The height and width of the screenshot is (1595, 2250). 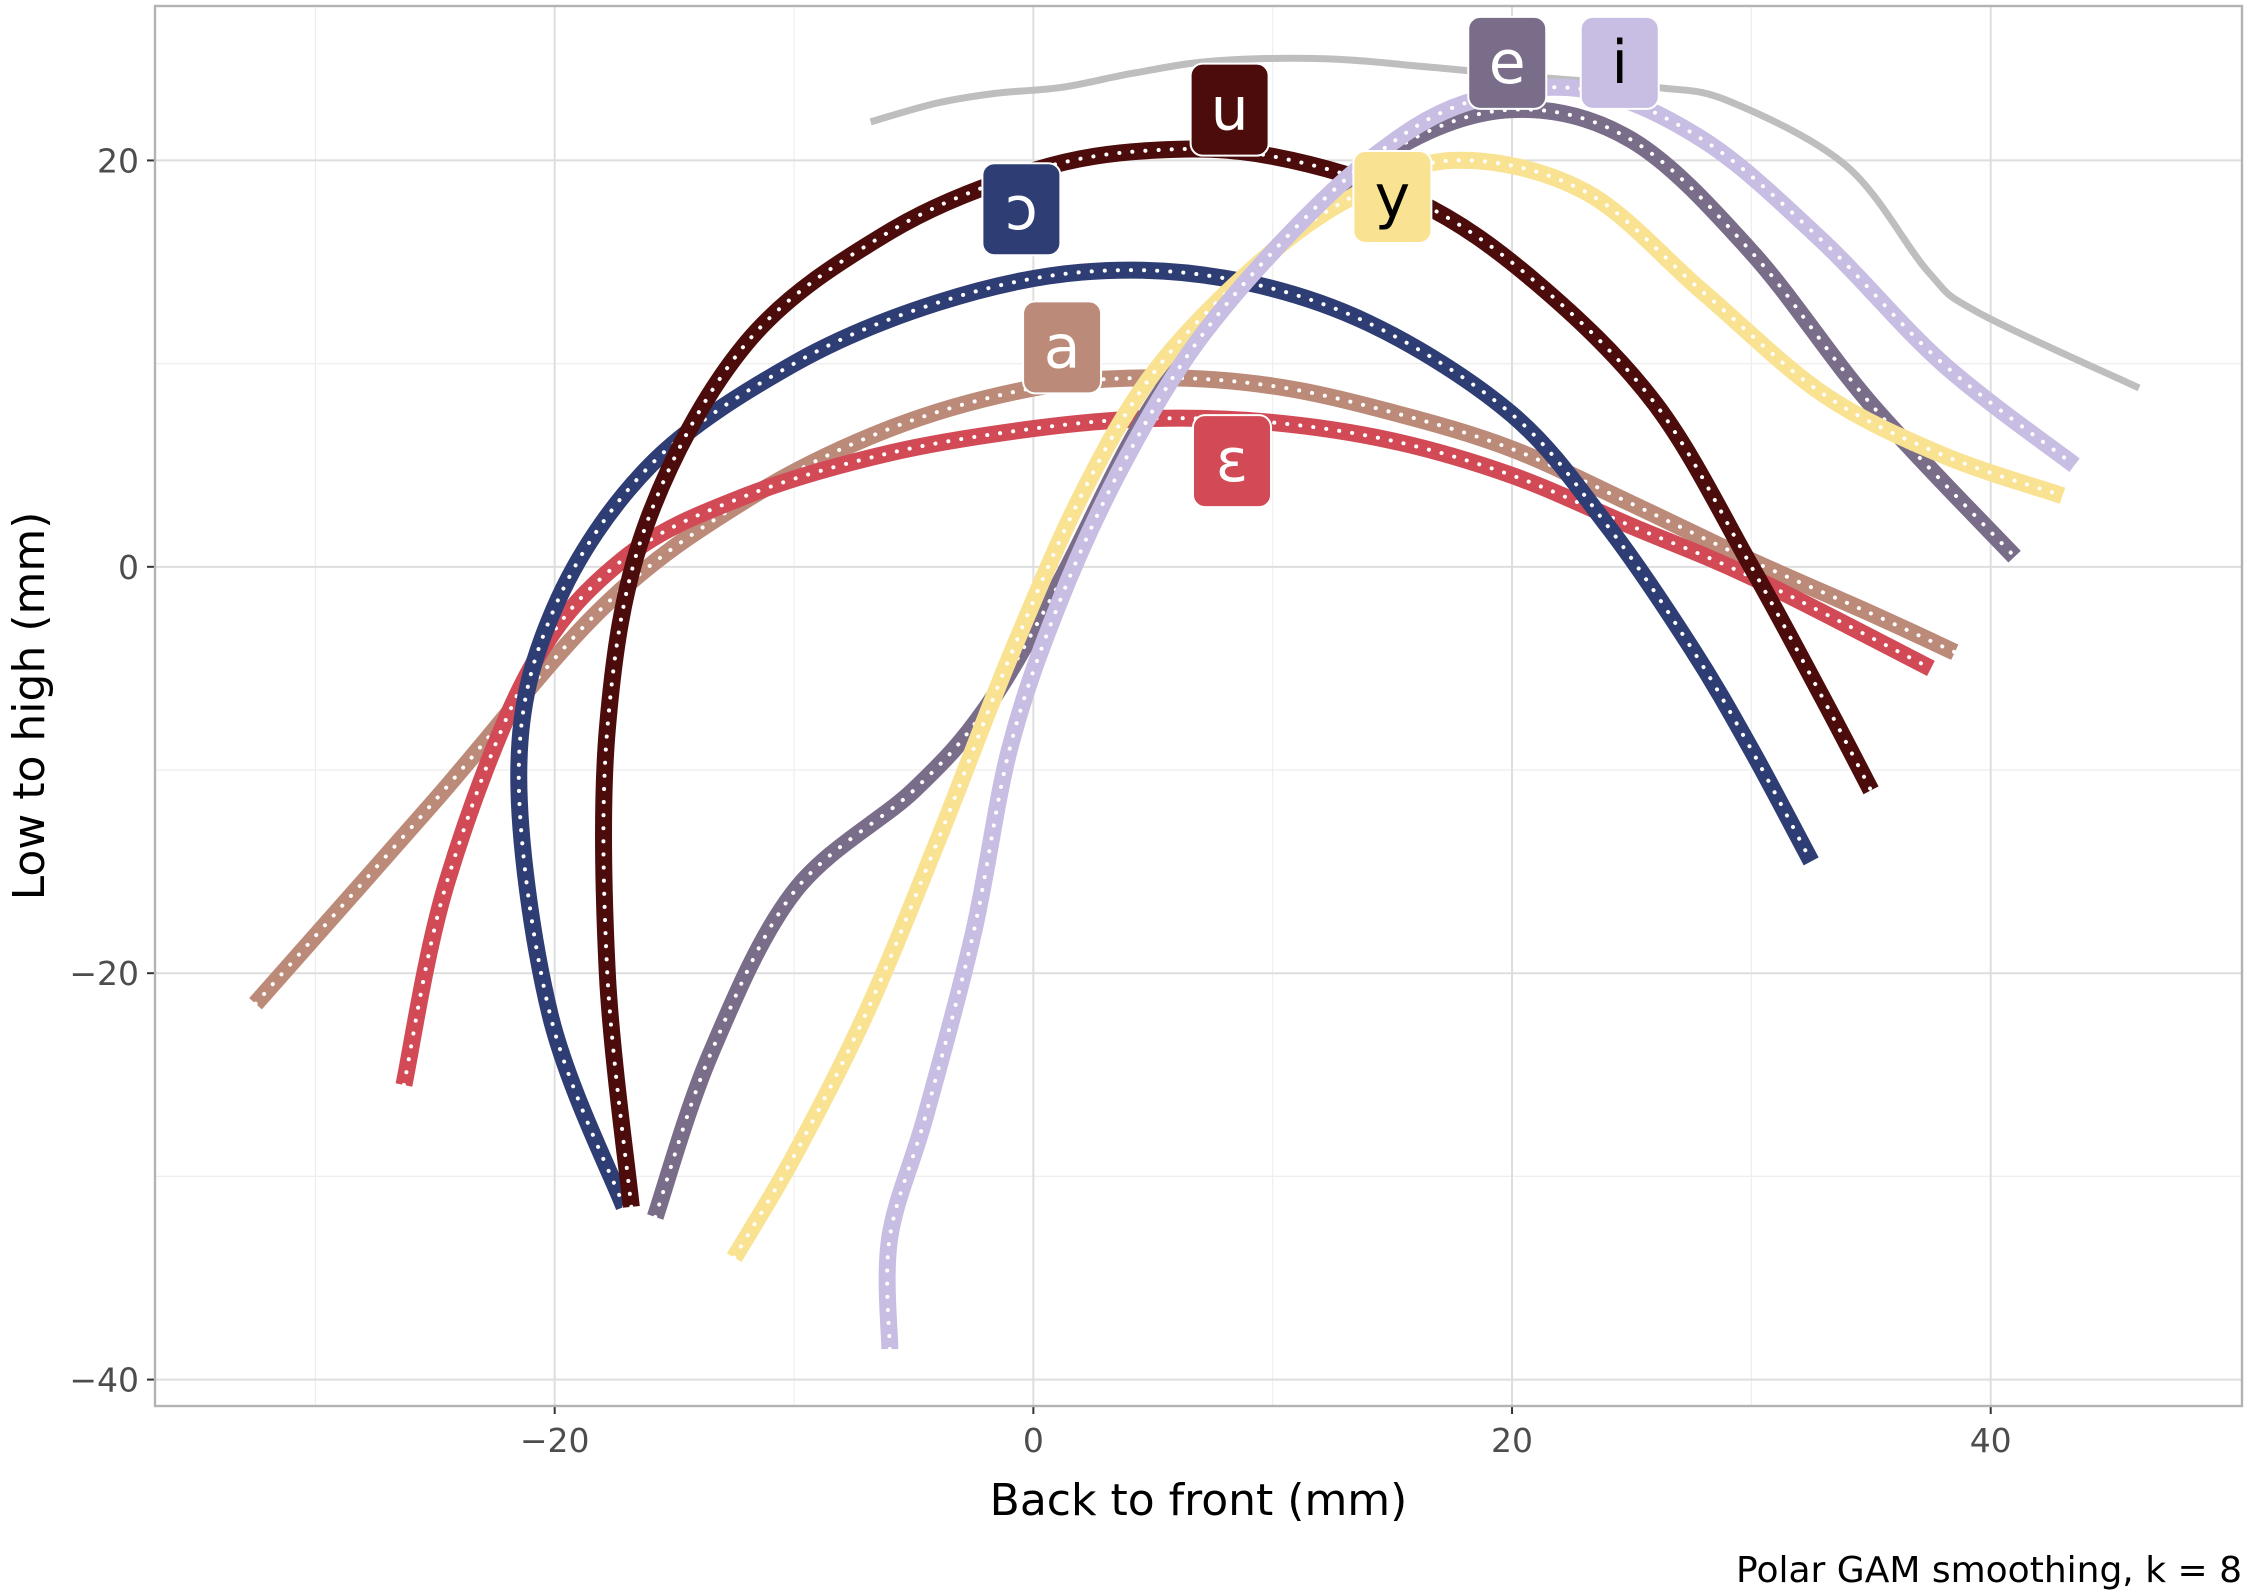 I want to click on y-tick-label: 20, so click(x=118, y=160).